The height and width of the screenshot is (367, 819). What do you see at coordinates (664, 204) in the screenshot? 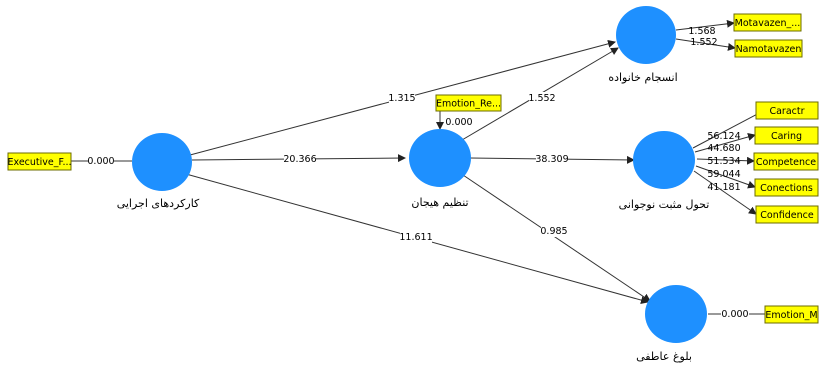
I see `latent-positive-development-label: تحول مثبت نوجوانی` at bounding box center [664, 204].